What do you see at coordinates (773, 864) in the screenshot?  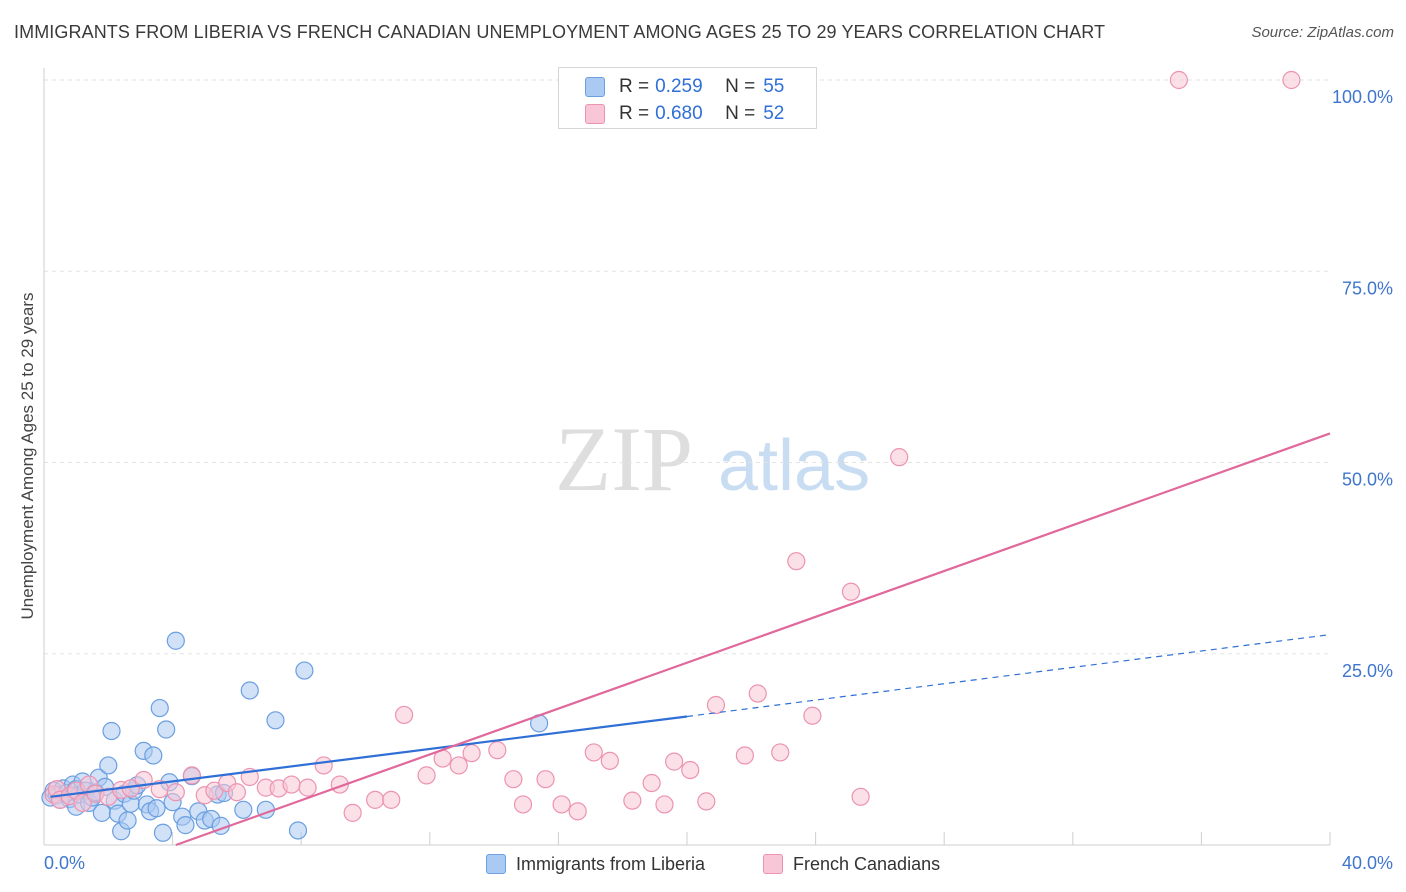 I see `bottom-legend-swatch-french-canadians` at bounding box center [773, 864].